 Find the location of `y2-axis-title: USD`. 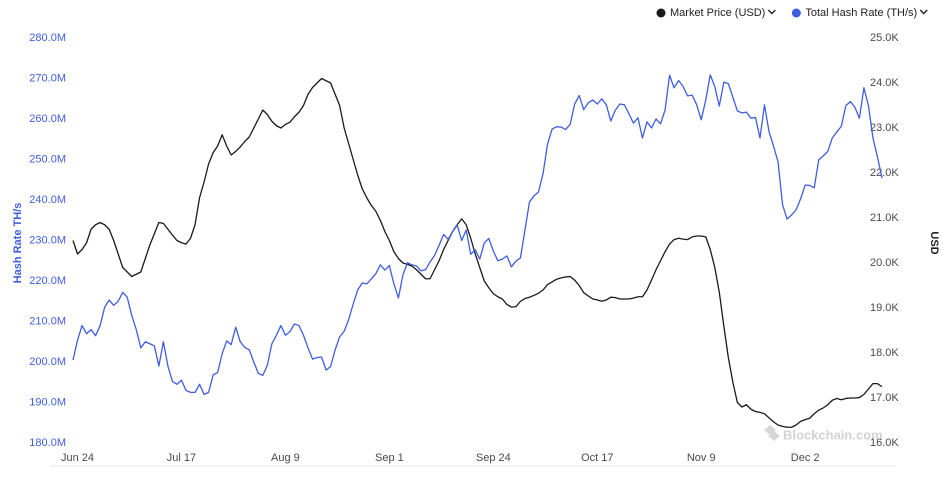

y2-axis-title: USD is located at coordinates (934, 242).